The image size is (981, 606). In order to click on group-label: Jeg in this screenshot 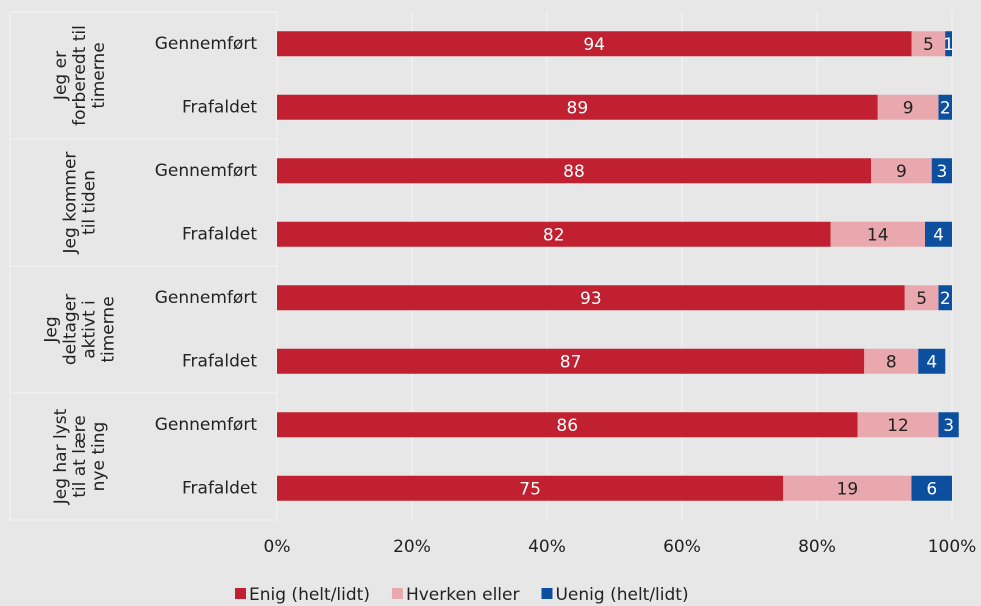, I will do `click(52, 329)`.